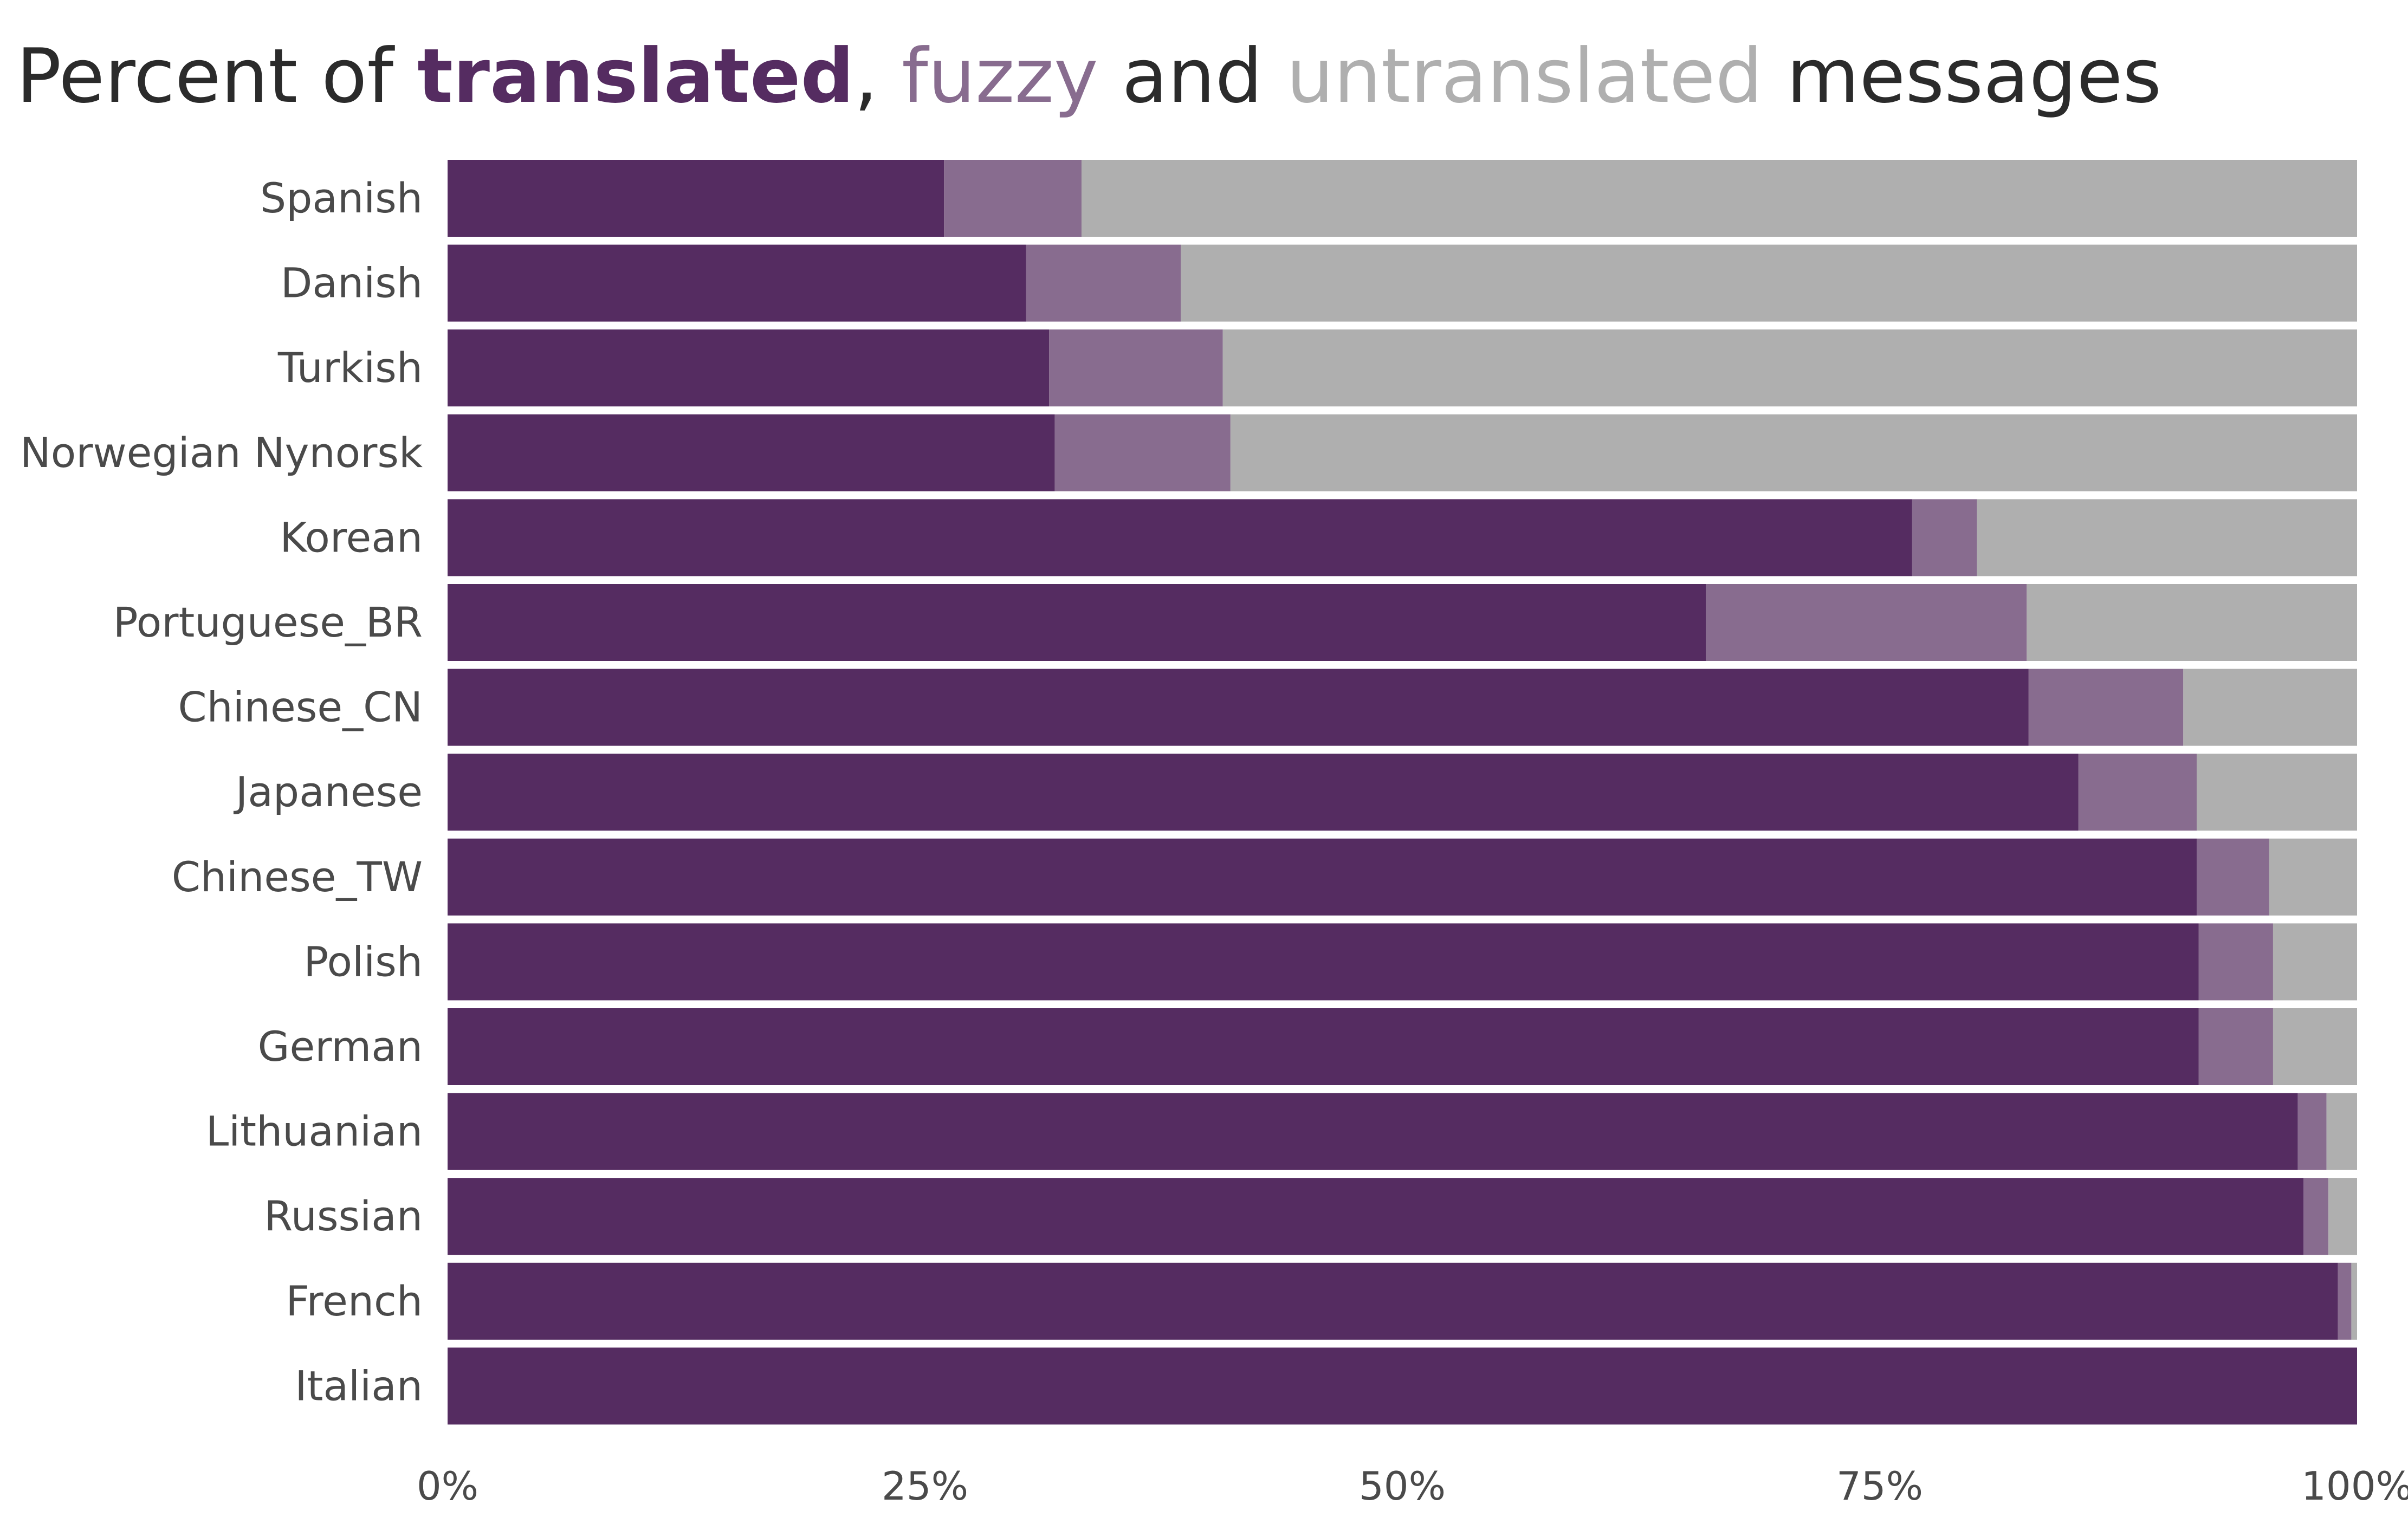 The height and width of the screenshot is (1524, 2408). What do you see at coordinates (2192, 622) in the screenshot?
I see `bar-untranslated-portuguese-br` at bounding box center [2192, 622].